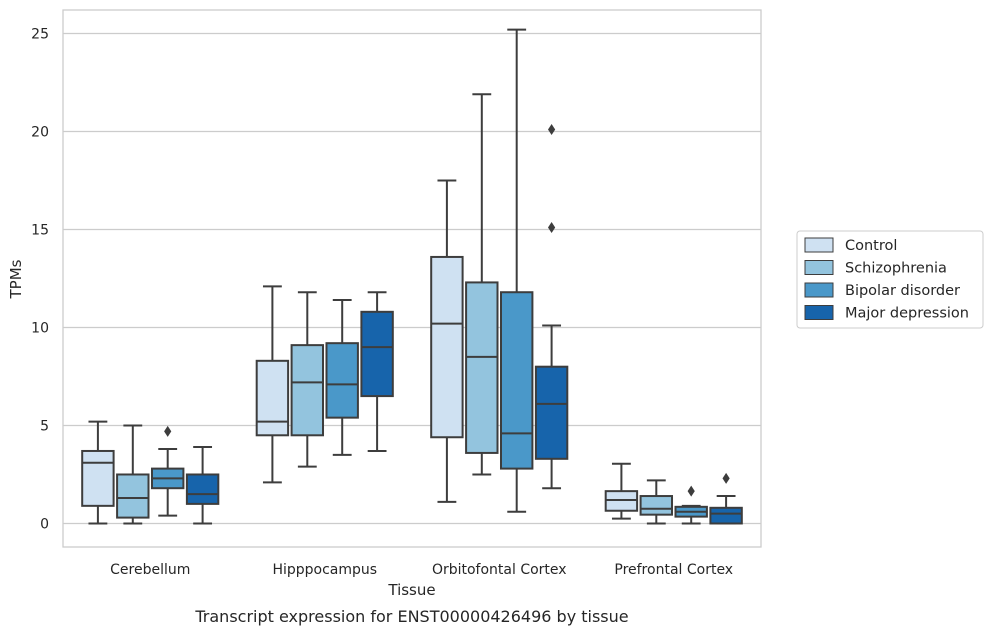  What do you see at coordinates (499, 570) in the screenshot?
I see `x-tick-label: Orbitofontal Cortex` at bounding box center [499, 570].